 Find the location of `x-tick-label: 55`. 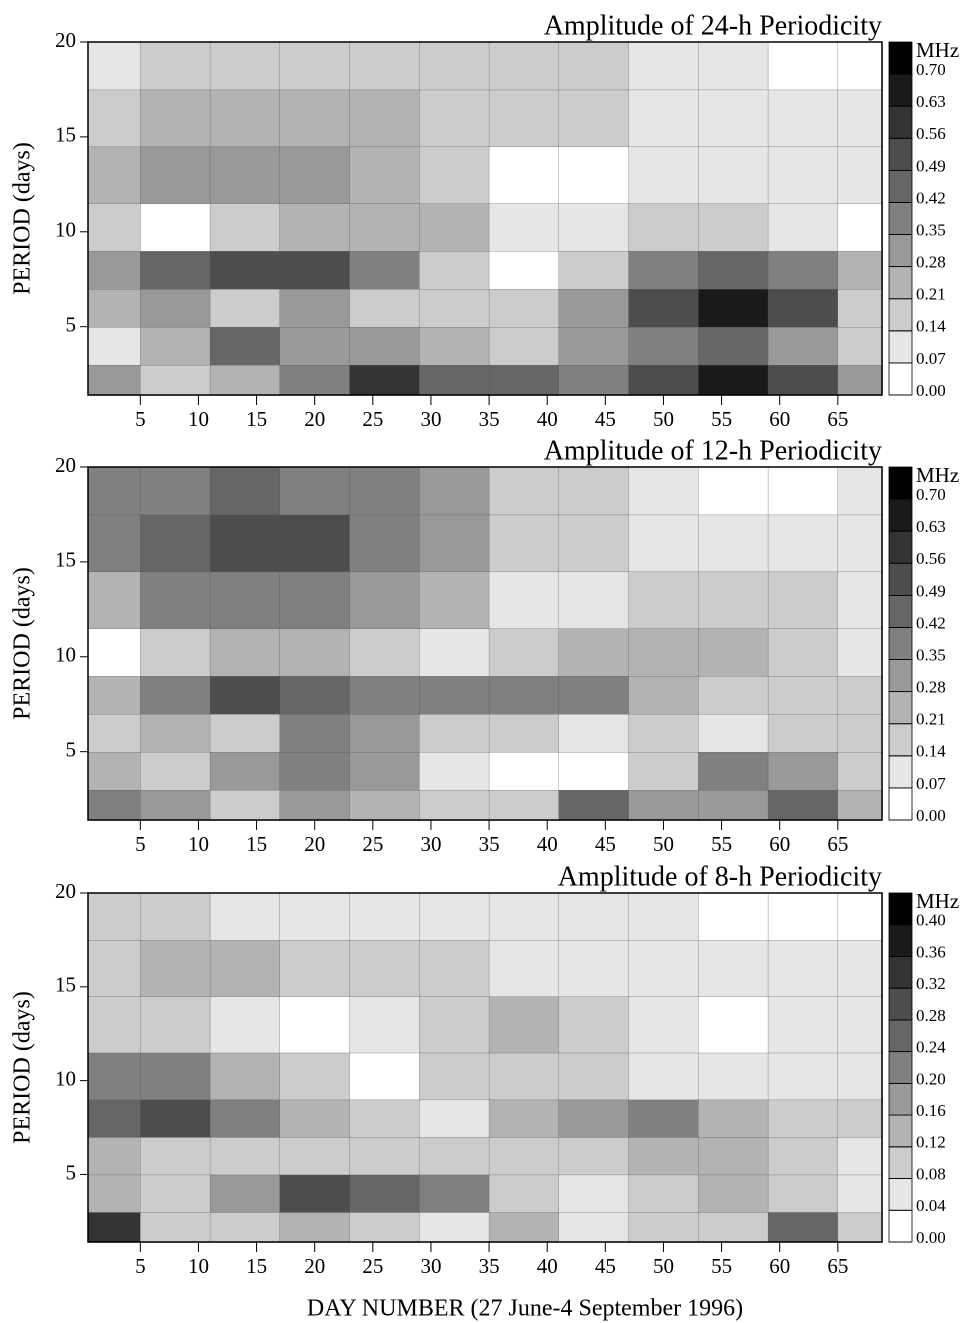

x-tick-label: 55 is located at coordinates (721, 419).